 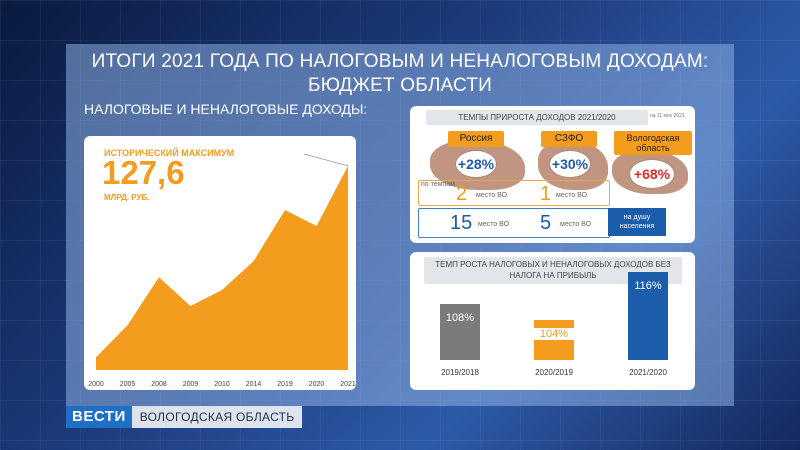 What do you see at coordinates (546, 194) in the screenshot?
I see `tempo-rank-szfo: 1` at bounding box center [546, 194].